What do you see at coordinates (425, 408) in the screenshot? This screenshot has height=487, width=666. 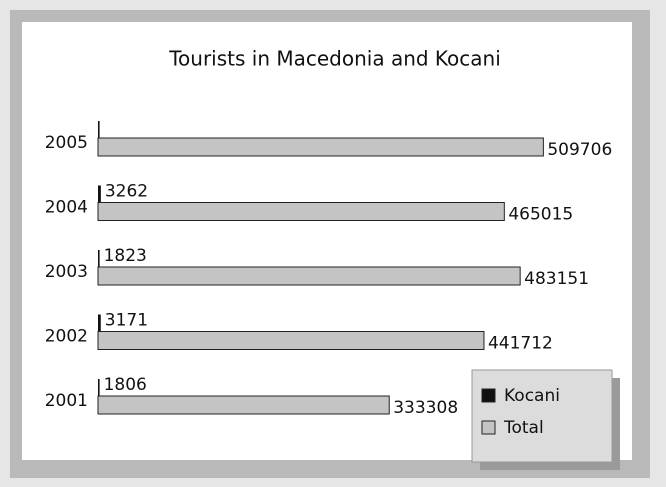 I see `data-label: 333308` at bounding box center [425, 408].